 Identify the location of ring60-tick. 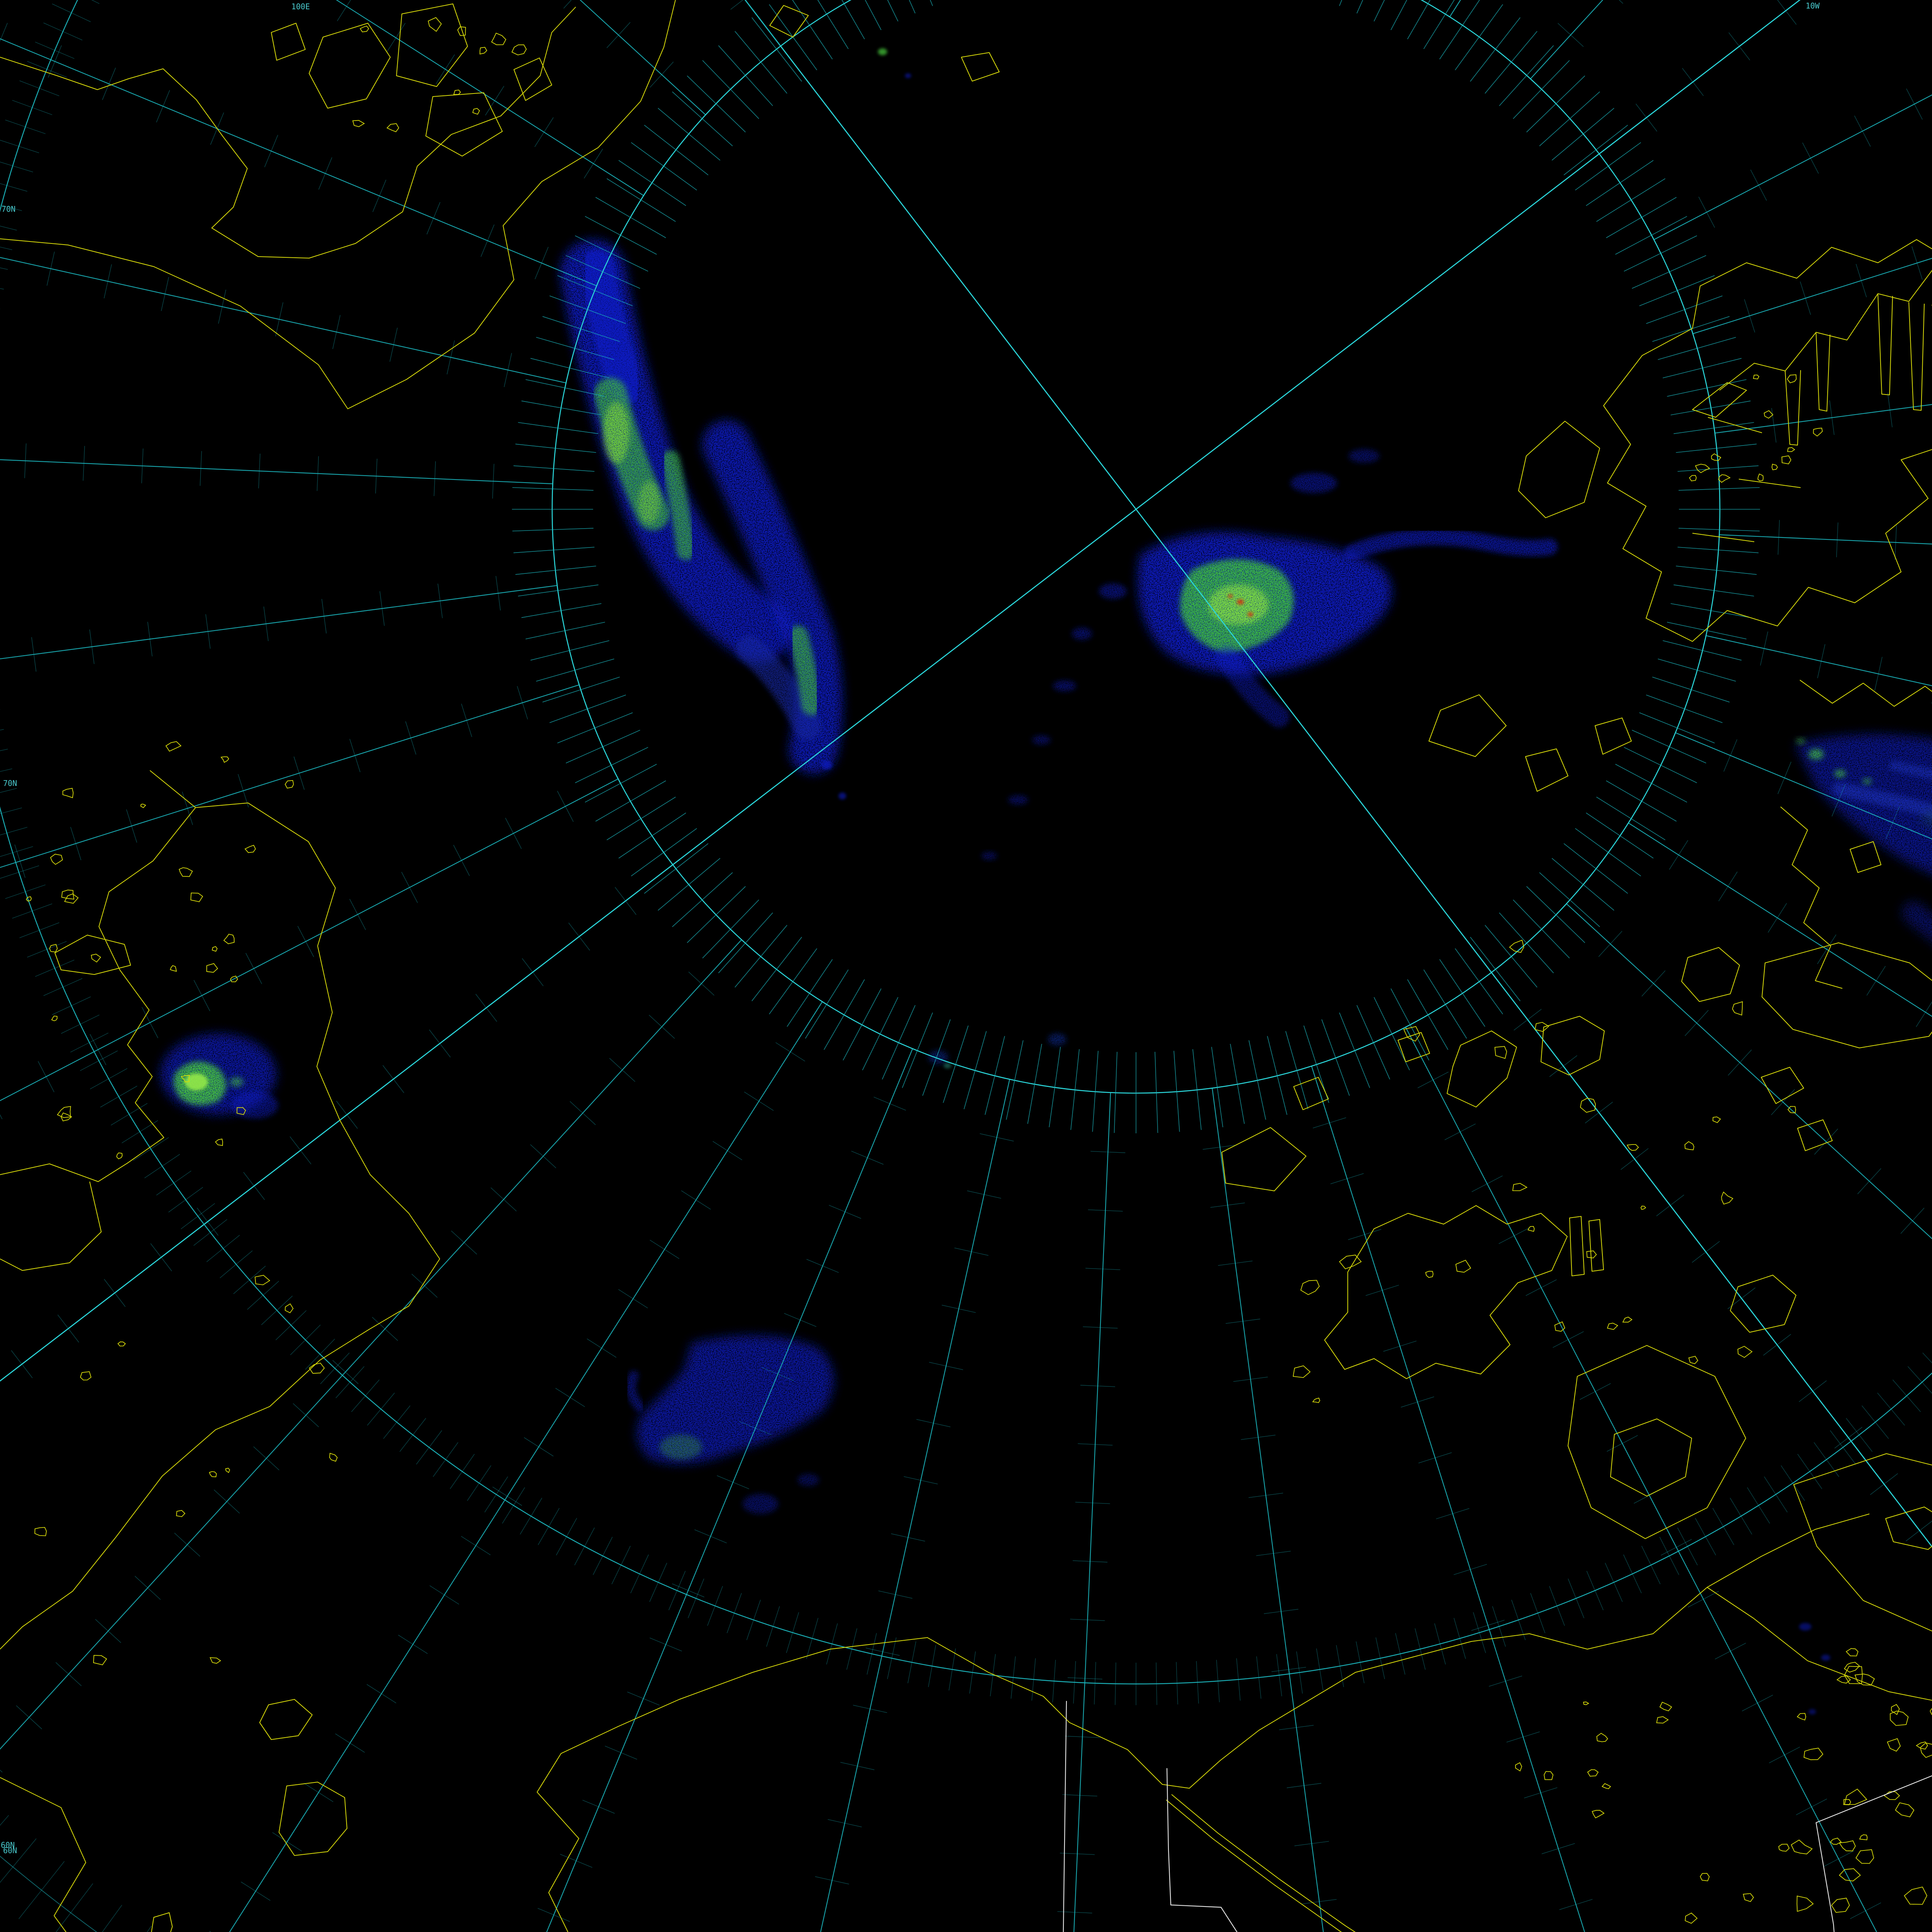
(4, 1821).